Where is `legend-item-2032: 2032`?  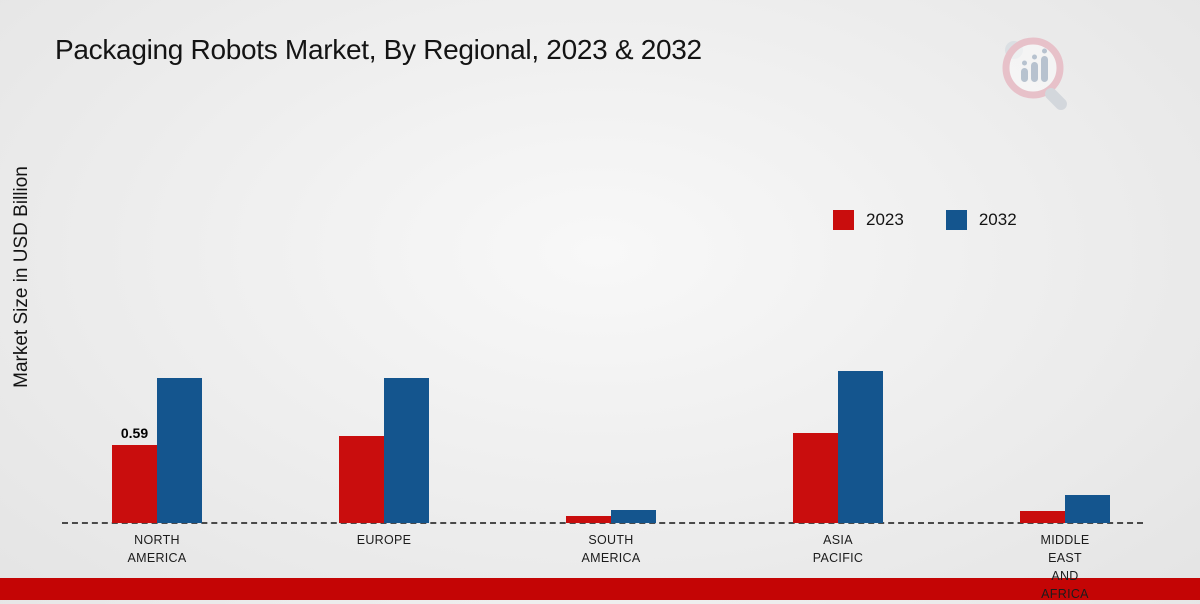 legend-item-2032: 2032 is located at coordinates (981, 220).